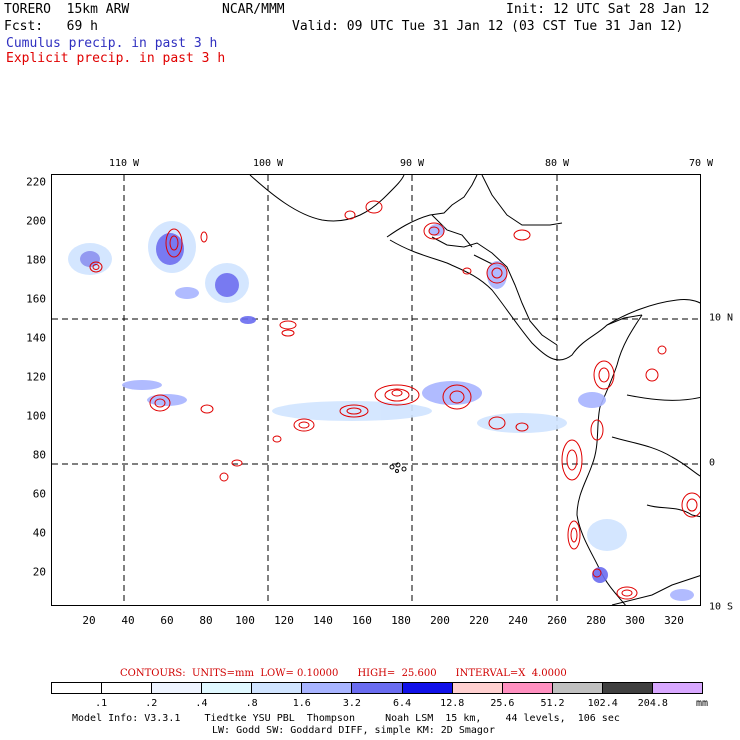 The image size is (740, 740). What do you see at coordinates (206, 620) in the screenshot?
I see `x-tick-label: 80` at bounding box center [206, 620].